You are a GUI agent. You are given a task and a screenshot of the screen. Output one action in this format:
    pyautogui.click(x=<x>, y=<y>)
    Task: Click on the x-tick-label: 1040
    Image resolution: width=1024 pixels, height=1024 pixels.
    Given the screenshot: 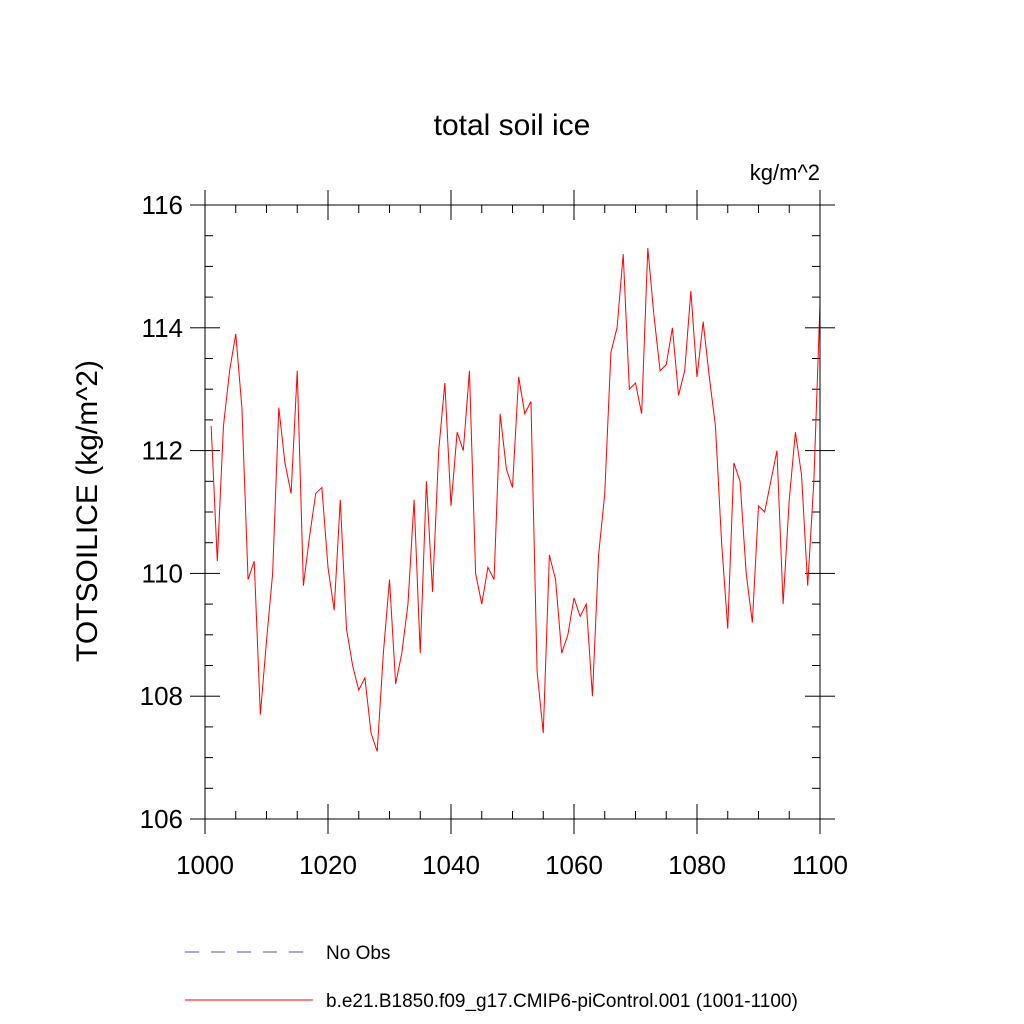 What is the action you would take?
    pyautogui.click(x=451, y=865)
    